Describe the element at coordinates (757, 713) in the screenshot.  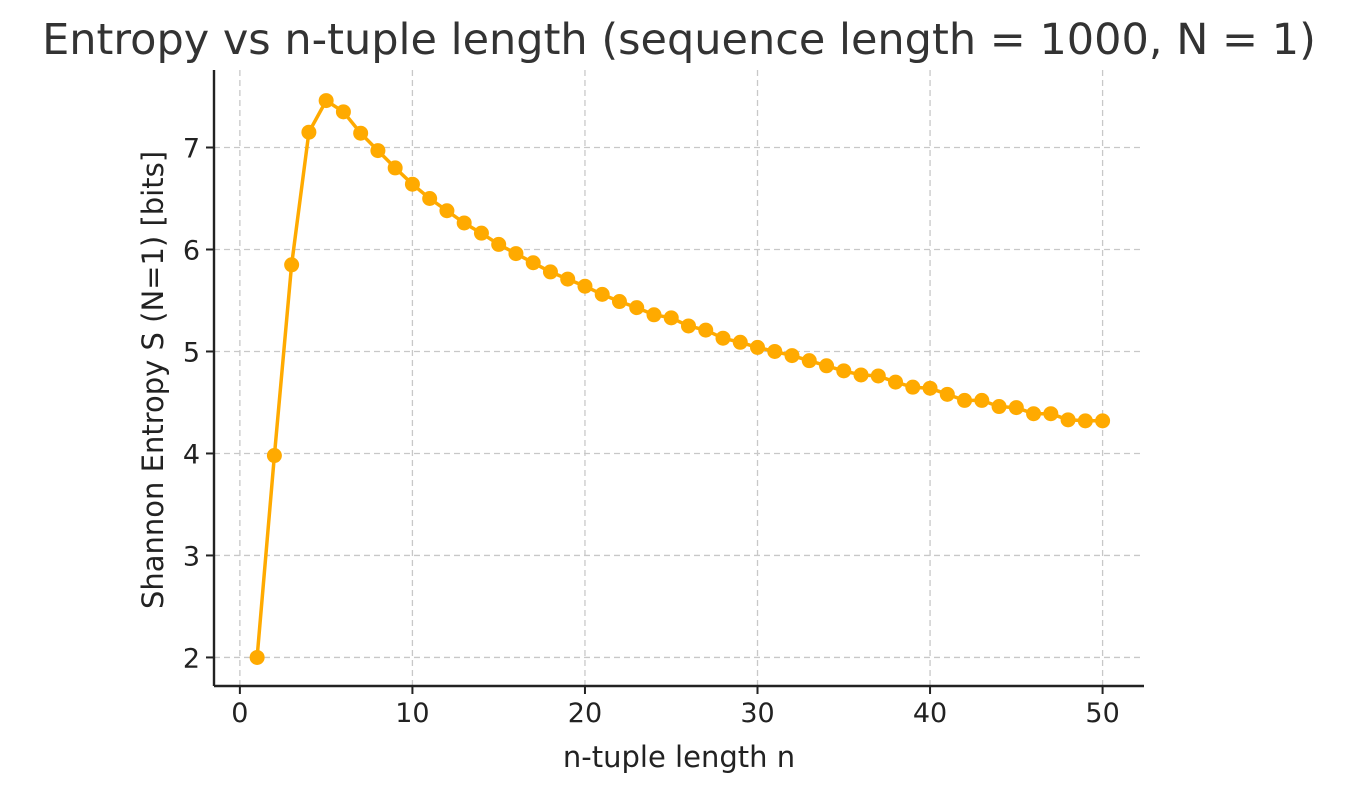
I see `x-tick-label: 30` at that location.